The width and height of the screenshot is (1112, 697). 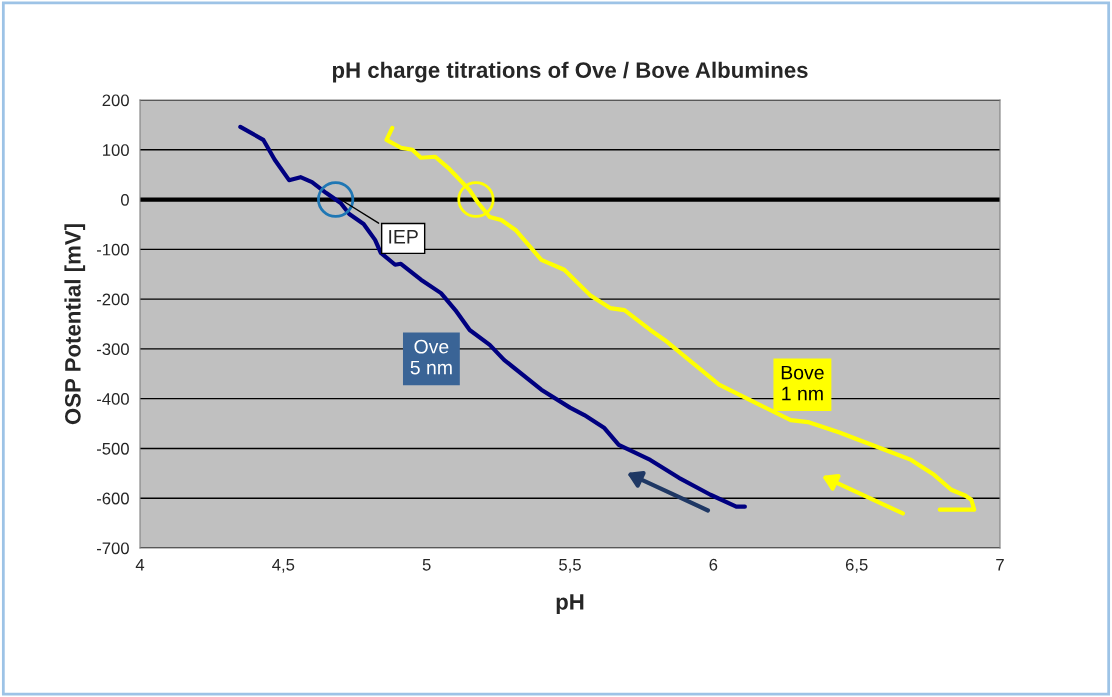 What do you see at coordinates (570, 604) in the screenshot?
I see `x-axis-title: pH` at bounding box center [570, 604].